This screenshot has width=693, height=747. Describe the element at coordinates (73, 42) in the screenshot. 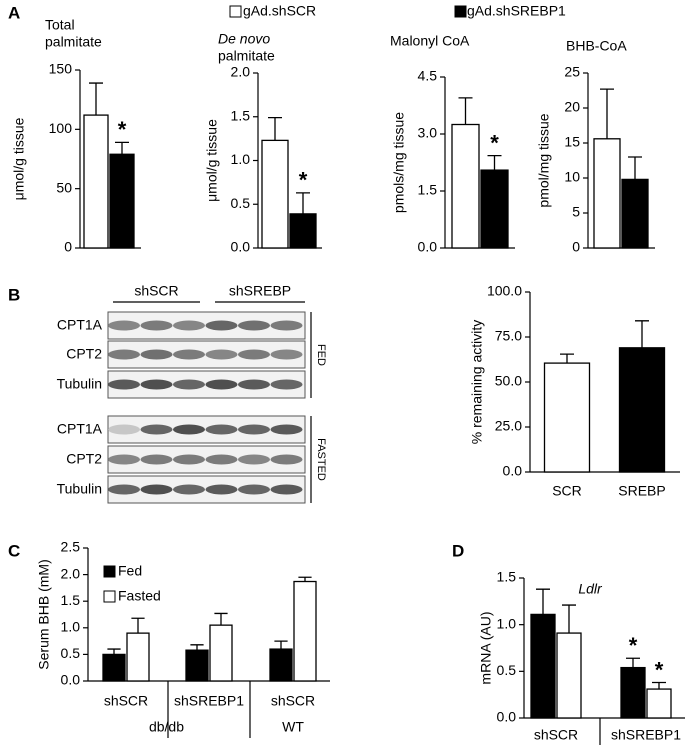

I see `chart-title: palmitate` at that location.